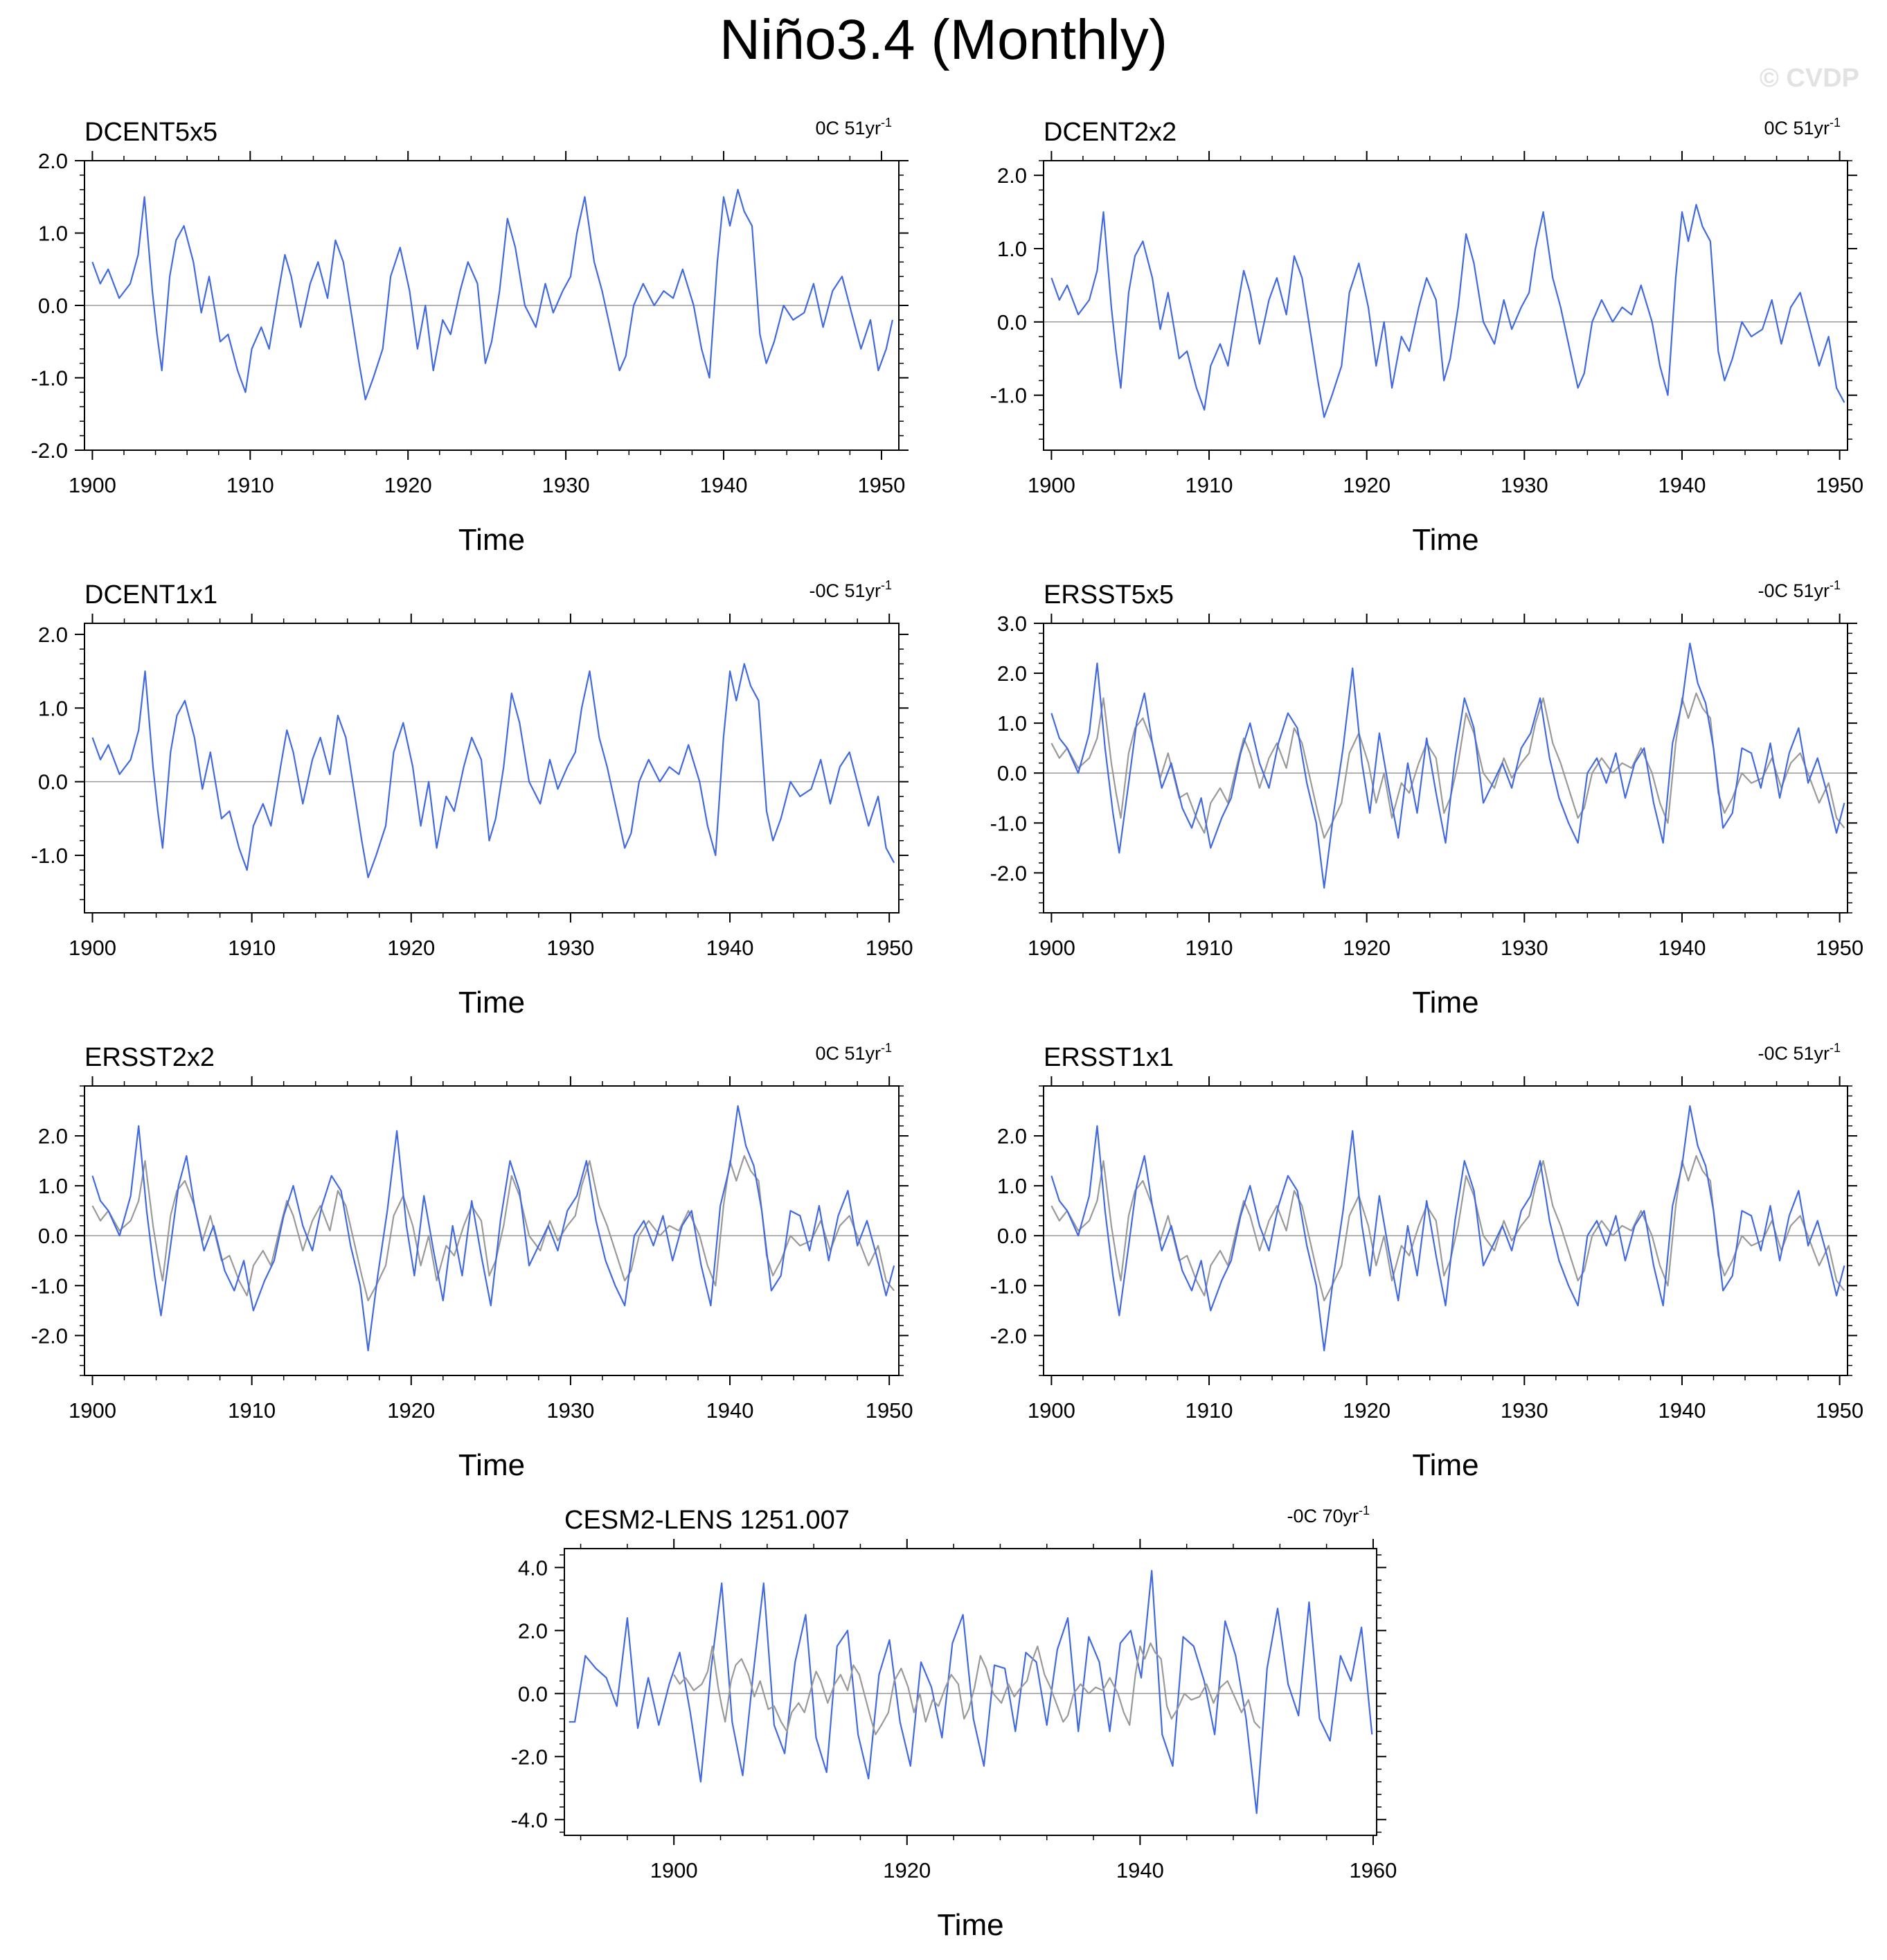 This screenshot has height=1960, width=1887. What do you see at coordinates (150, 595) in the screenshot?
I see `panel-title: DCENT1x1` at bounding box center [150, 595].